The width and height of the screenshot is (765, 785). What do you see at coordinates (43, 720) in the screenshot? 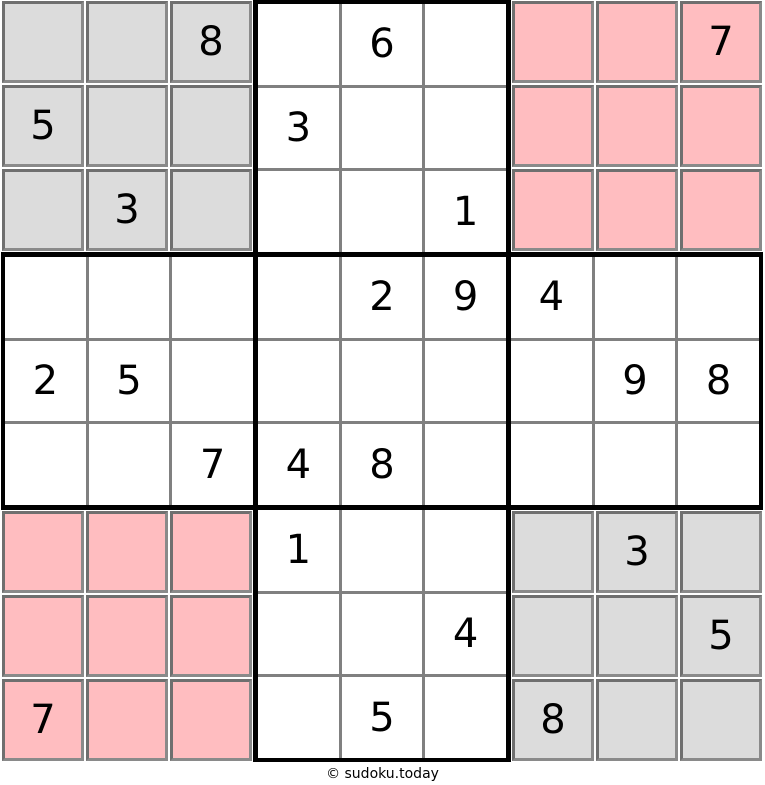
I see `cell-r9c1: 7` at bounding box center [43, 720].